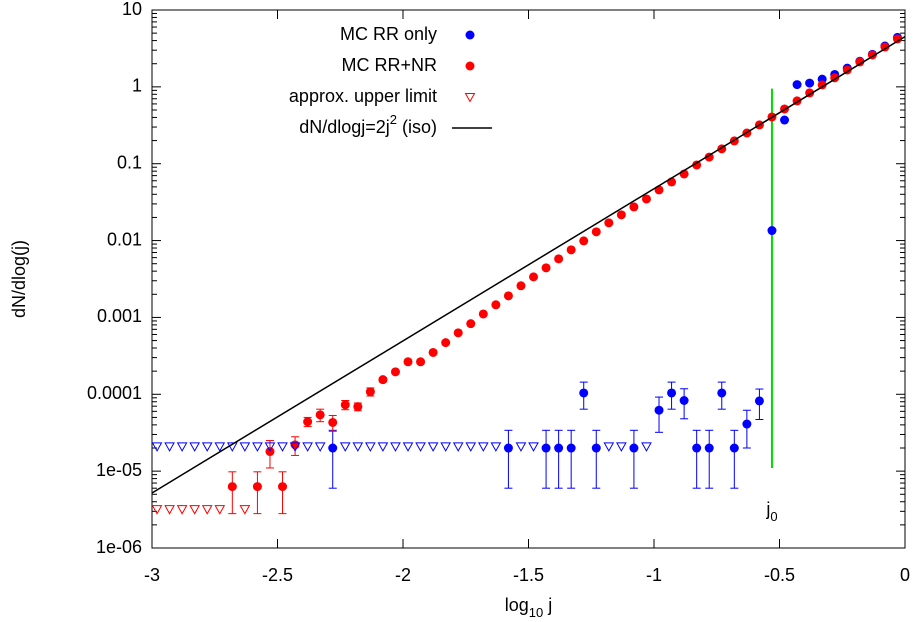  Describe the element at coordinates (119, 547) in the screenshot. I see `y-tick-label: 1e-06` at that location.